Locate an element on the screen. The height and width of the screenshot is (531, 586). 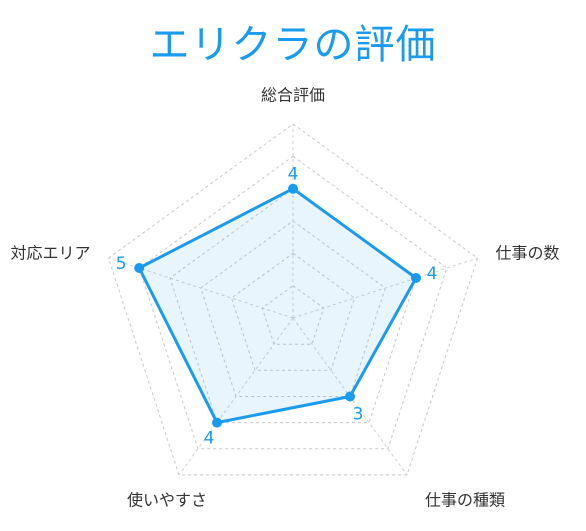
axis-label-5: 対応エリア is located at coordinates (50, 253).